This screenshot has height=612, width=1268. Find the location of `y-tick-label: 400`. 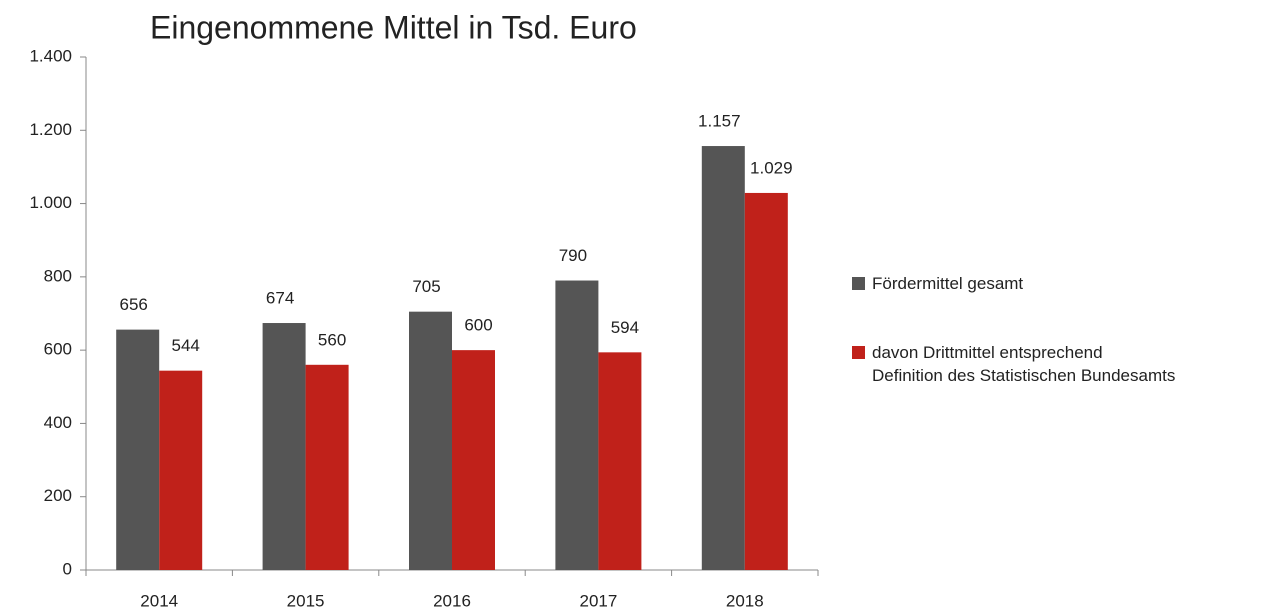

y-tick-label: 400 is located at coordinates (58, 422).